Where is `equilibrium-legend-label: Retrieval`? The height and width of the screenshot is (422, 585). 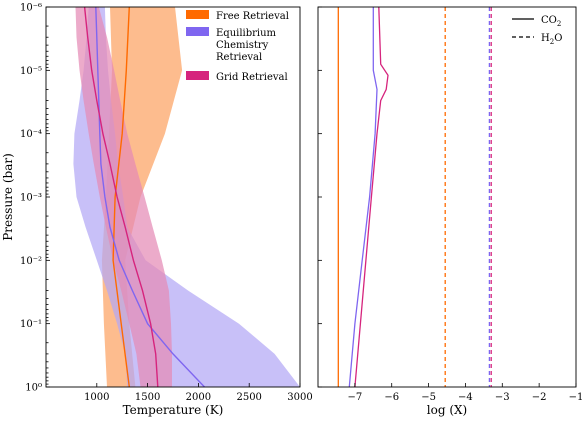
equilibrium-legend-label: Retrieval is located at coordinates (239, 57).